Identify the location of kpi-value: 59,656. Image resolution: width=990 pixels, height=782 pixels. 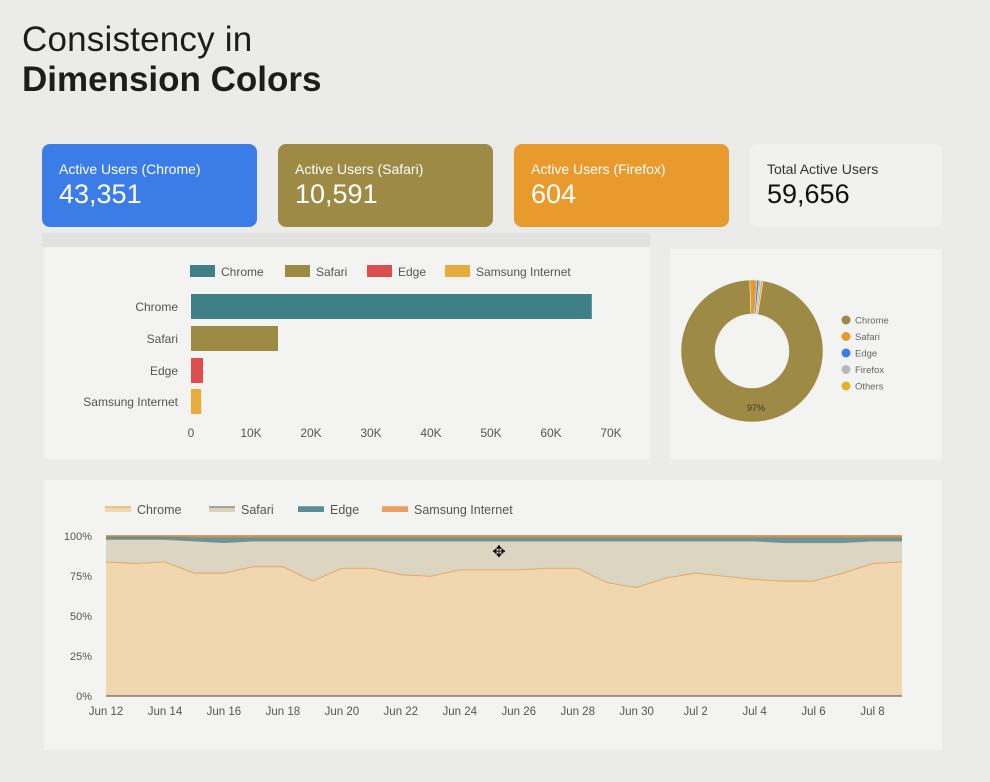
(808, 194).